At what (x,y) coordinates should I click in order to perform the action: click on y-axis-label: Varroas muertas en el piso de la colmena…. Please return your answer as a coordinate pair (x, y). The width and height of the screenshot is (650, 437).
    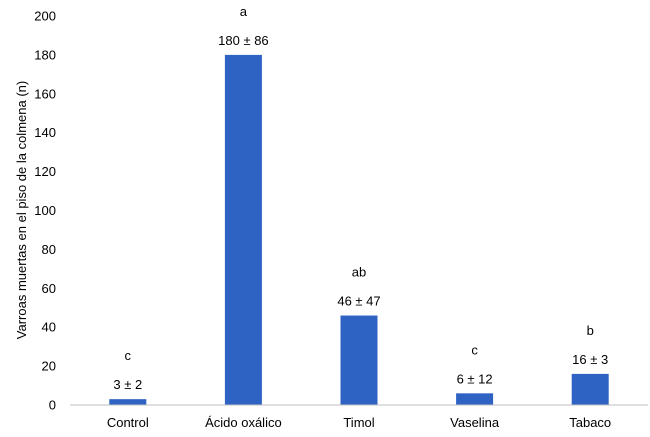
    Looking at the image, I should click on (21, 210).